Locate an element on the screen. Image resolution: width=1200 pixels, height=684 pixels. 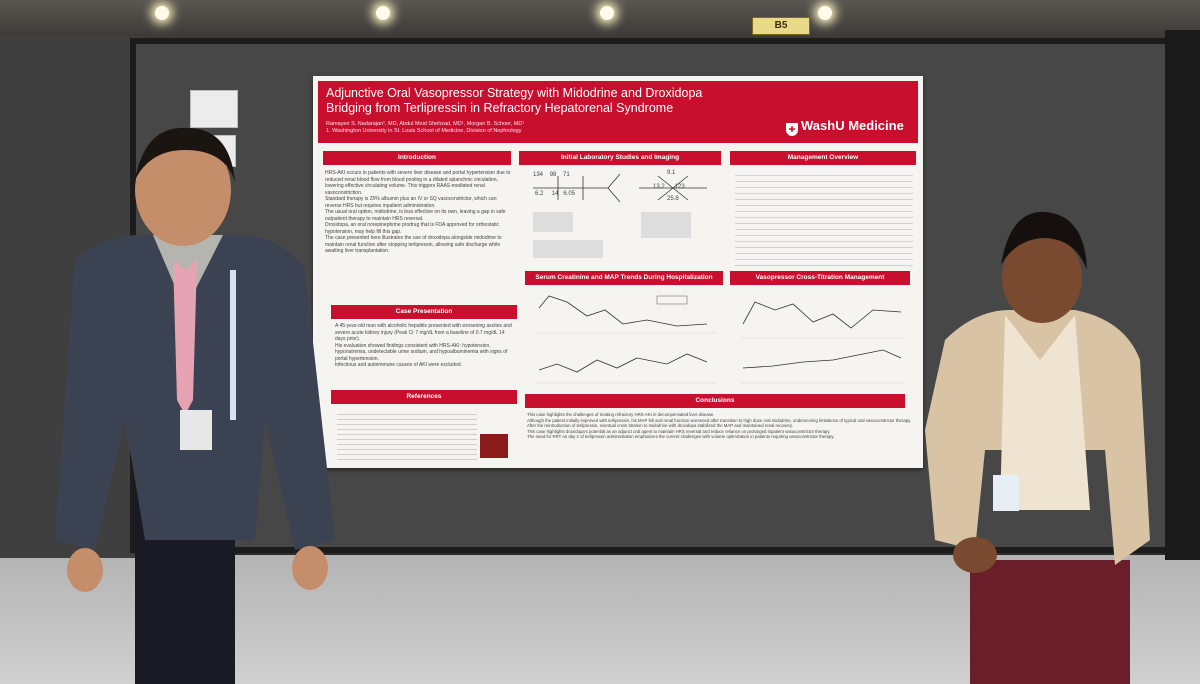
shield-icon: ✚ is located at coordinates (792, 129).